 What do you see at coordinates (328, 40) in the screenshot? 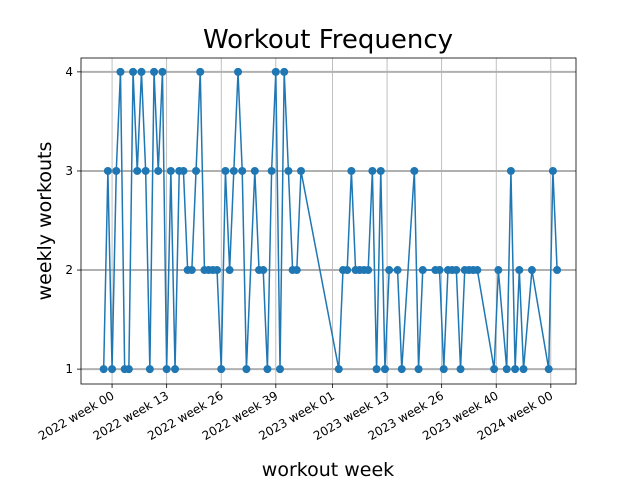
I see `chart-title: Workout Frequency` at bounding box center [328, 40].